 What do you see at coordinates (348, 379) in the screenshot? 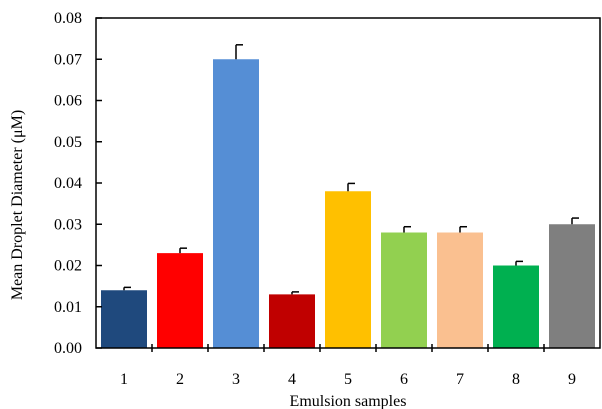
I see `x-tick-label-5: 5` at bounding box center [348, 379].